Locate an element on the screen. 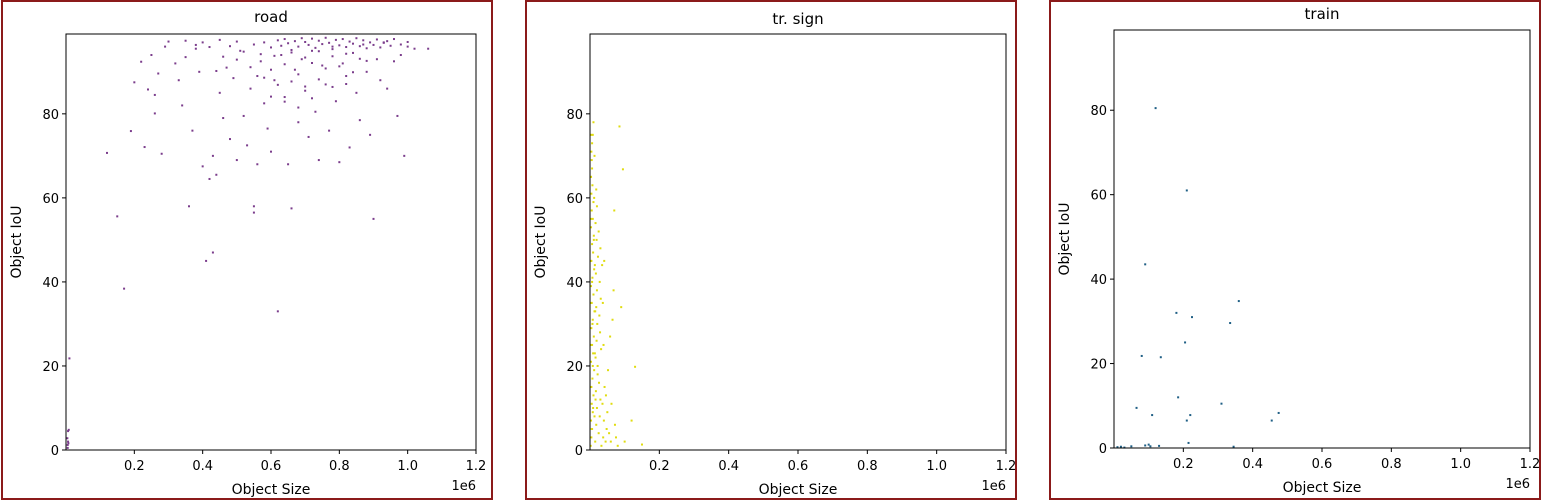 Image resolution: width=1542 pixels, height=504 pixels. y-tick-label: 20 is located at coordinates (574, 367).